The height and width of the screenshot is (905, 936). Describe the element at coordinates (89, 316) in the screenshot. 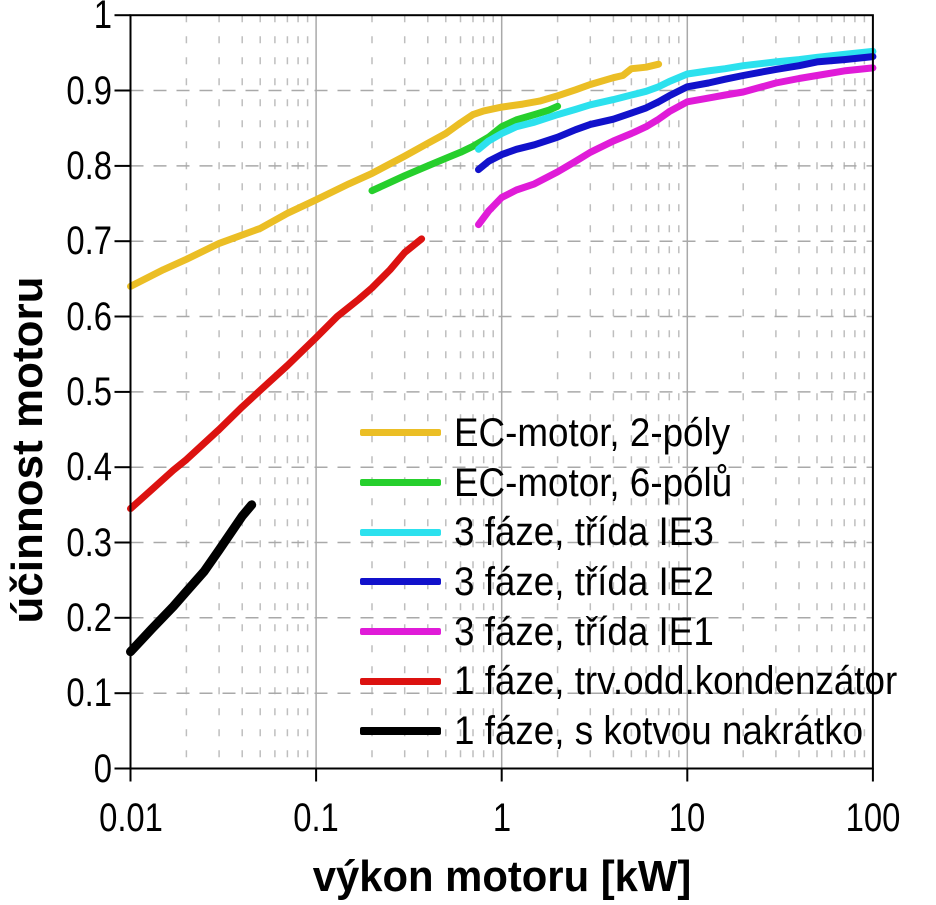

I see `y-tick-label: 0.6` at that location.